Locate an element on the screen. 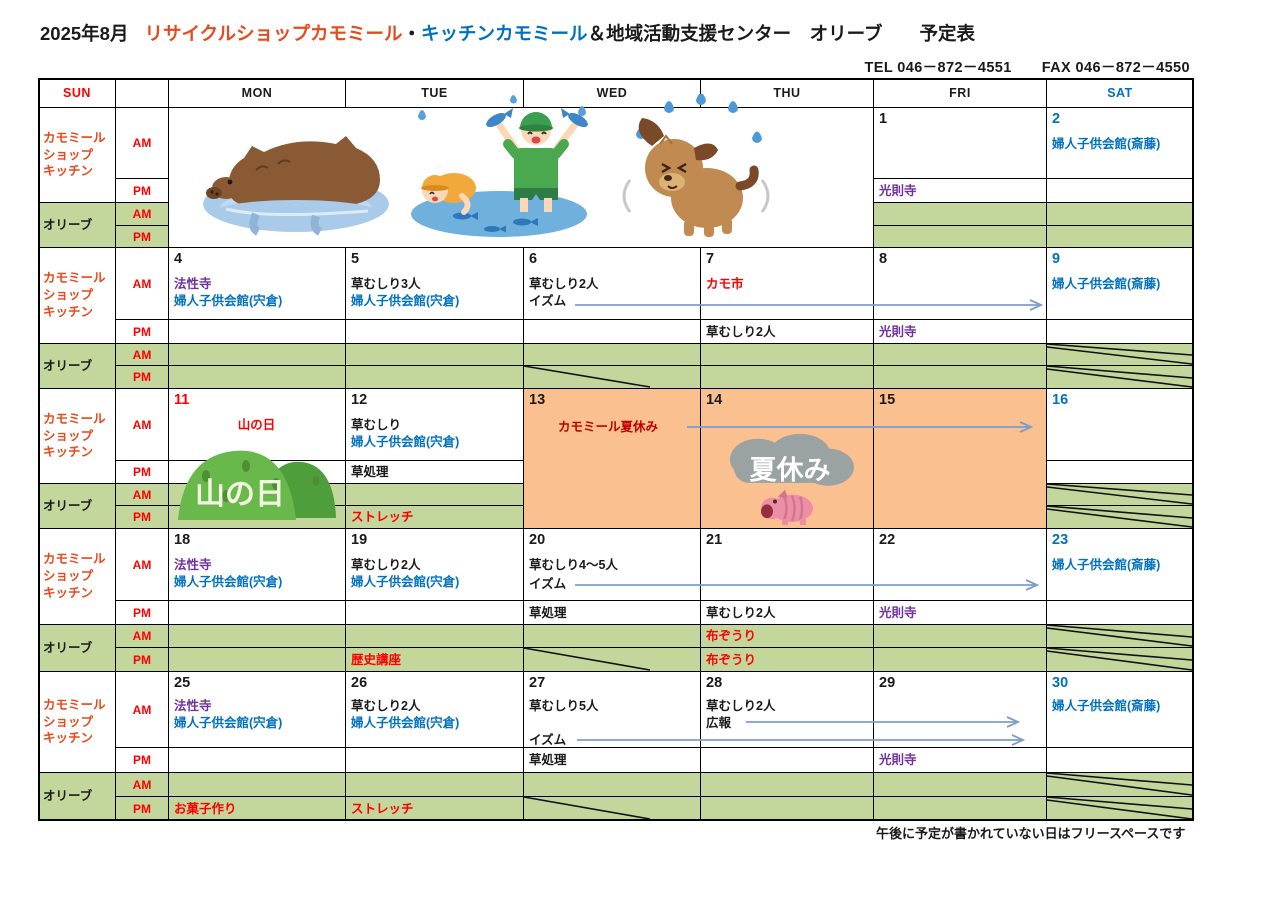 The width and height of the screenshot is (1280, 905). olive-pm-event: お菓子作り is located at coordinates (205, 809).